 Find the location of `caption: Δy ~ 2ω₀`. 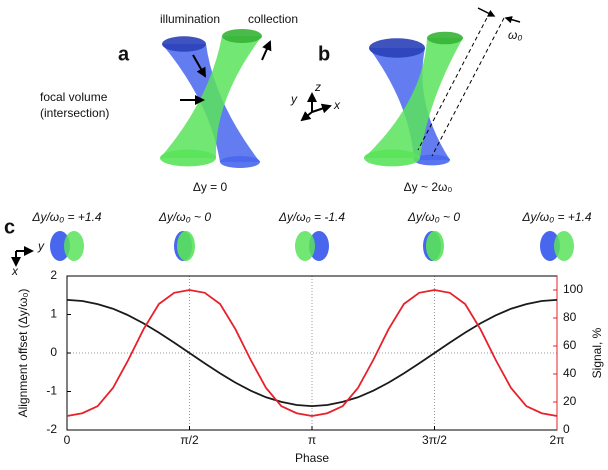

caption: Δy ~ 2ω₀ is located at coordinates (428, 187).